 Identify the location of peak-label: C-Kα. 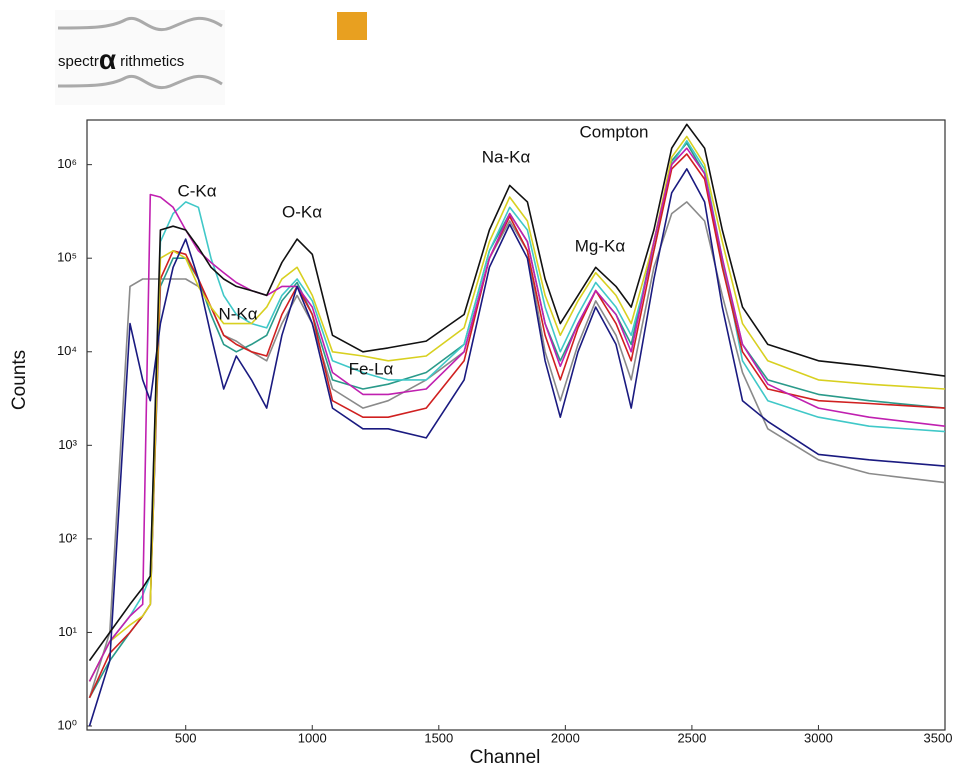
(196, 190).